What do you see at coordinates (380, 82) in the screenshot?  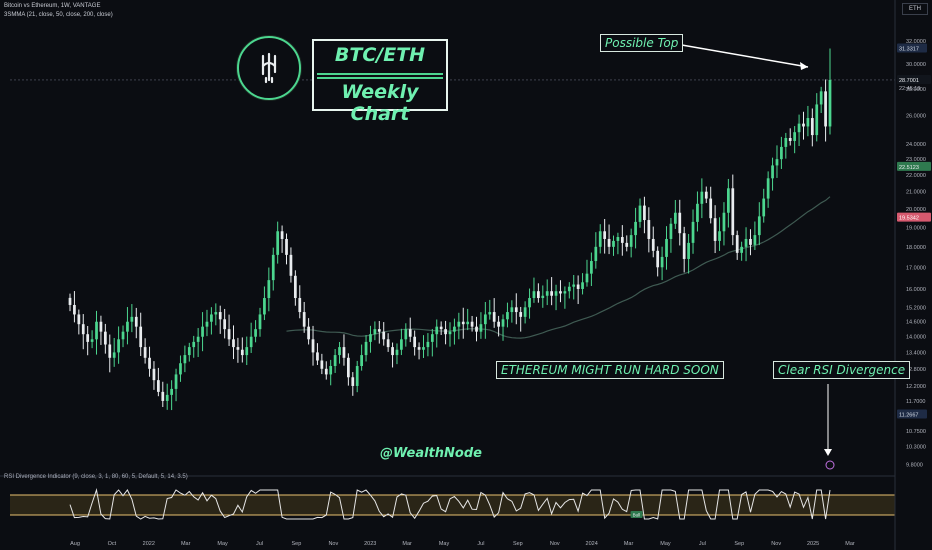 I see `chart-title-box: BTC/ETH Weekly Chart` at bounding box center [380, 82].